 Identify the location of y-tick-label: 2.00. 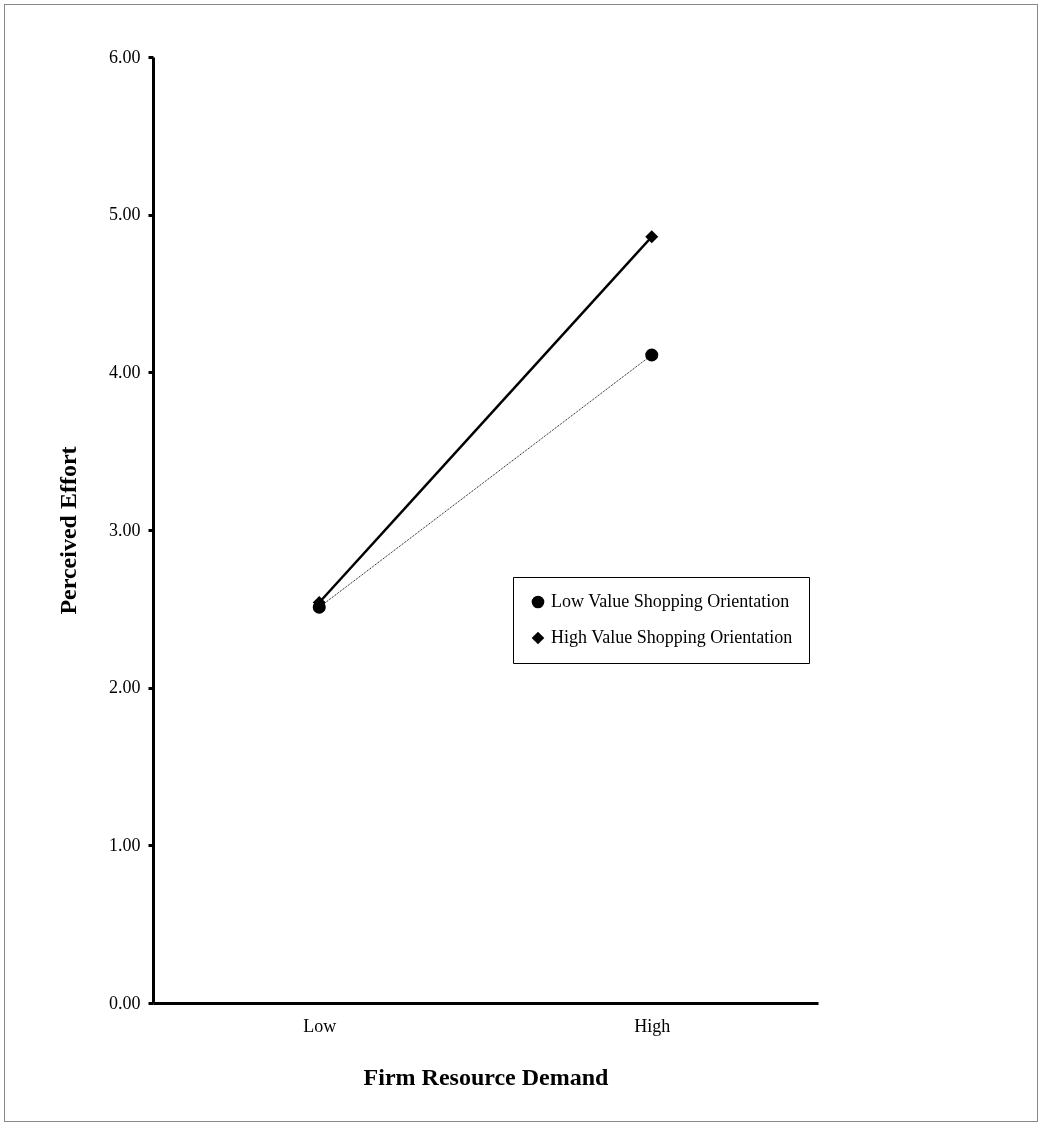
(125, 687).